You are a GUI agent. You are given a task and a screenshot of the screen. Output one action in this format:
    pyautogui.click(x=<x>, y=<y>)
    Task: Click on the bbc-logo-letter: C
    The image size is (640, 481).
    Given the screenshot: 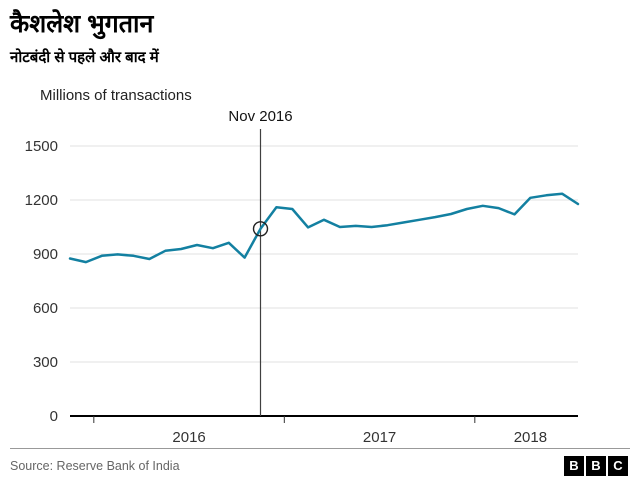 What is the action you would take?
    pyautogui.click(x=618, y=465)
    